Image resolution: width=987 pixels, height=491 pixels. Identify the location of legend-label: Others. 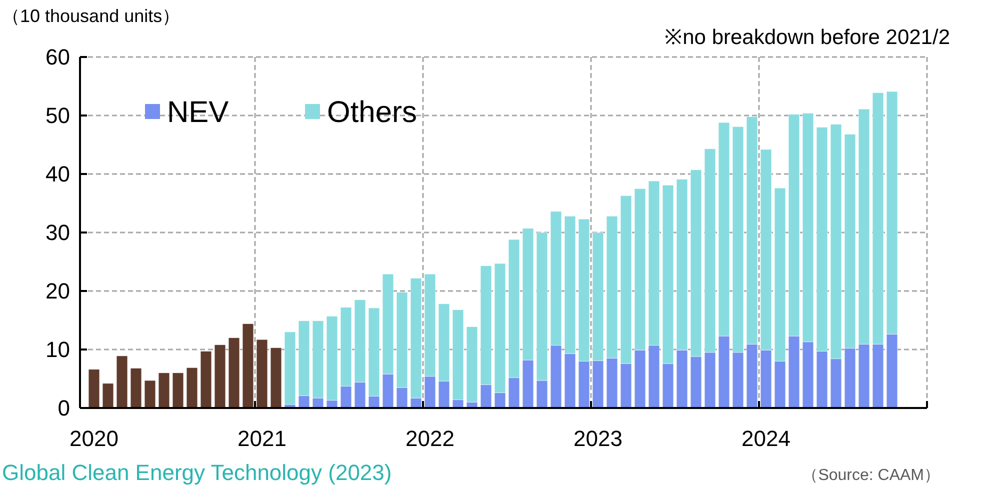
(372, 112).